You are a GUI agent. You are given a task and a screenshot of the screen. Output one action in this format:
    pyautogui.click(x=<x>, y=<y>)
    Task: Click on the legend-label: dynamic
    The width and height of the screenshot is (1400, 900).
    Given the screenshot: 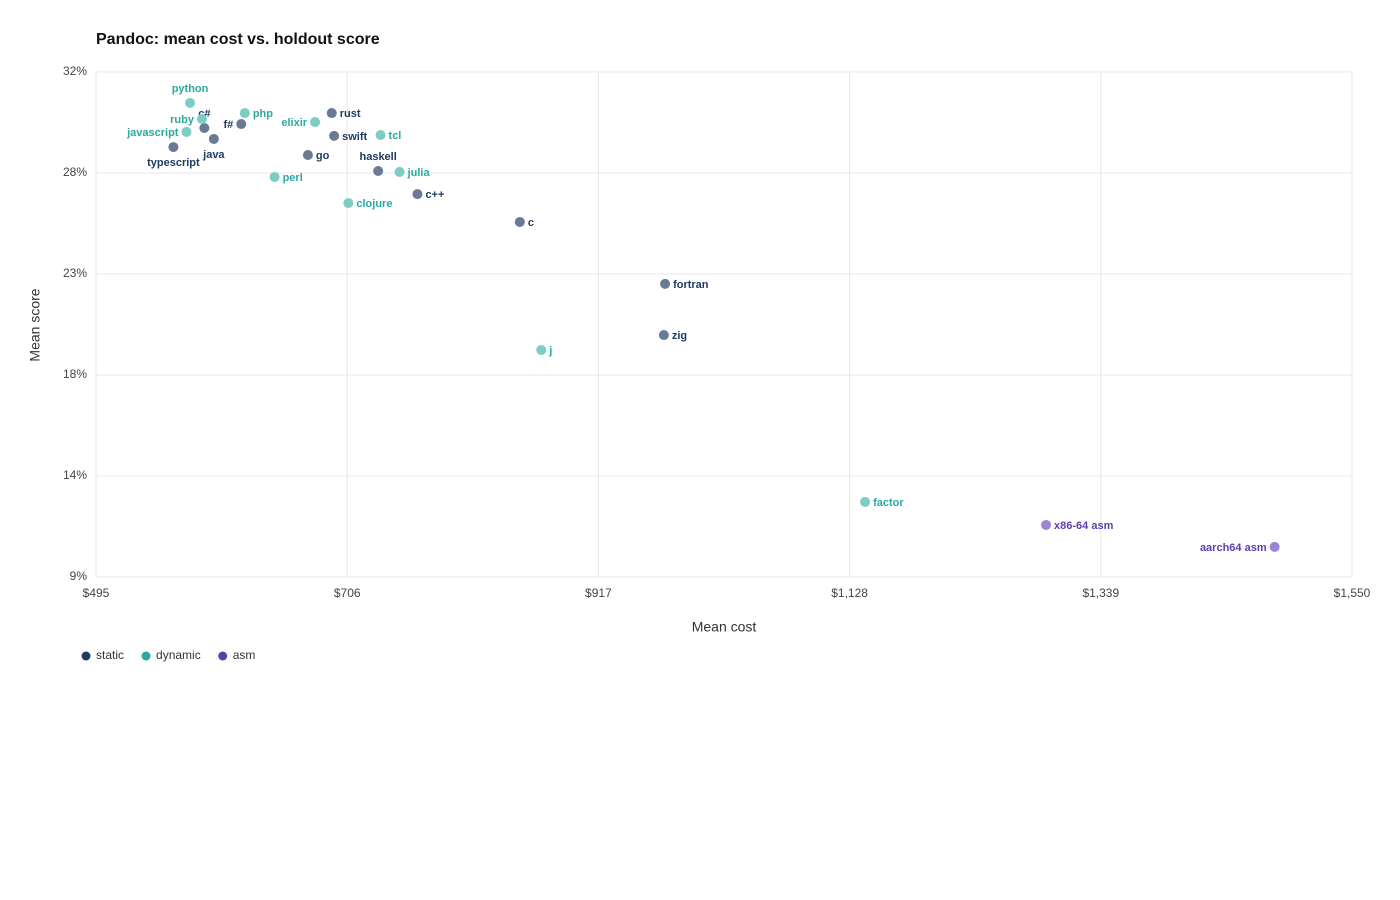 What is the action you would take?
    pyautogui.click(x=178, y=655)
    